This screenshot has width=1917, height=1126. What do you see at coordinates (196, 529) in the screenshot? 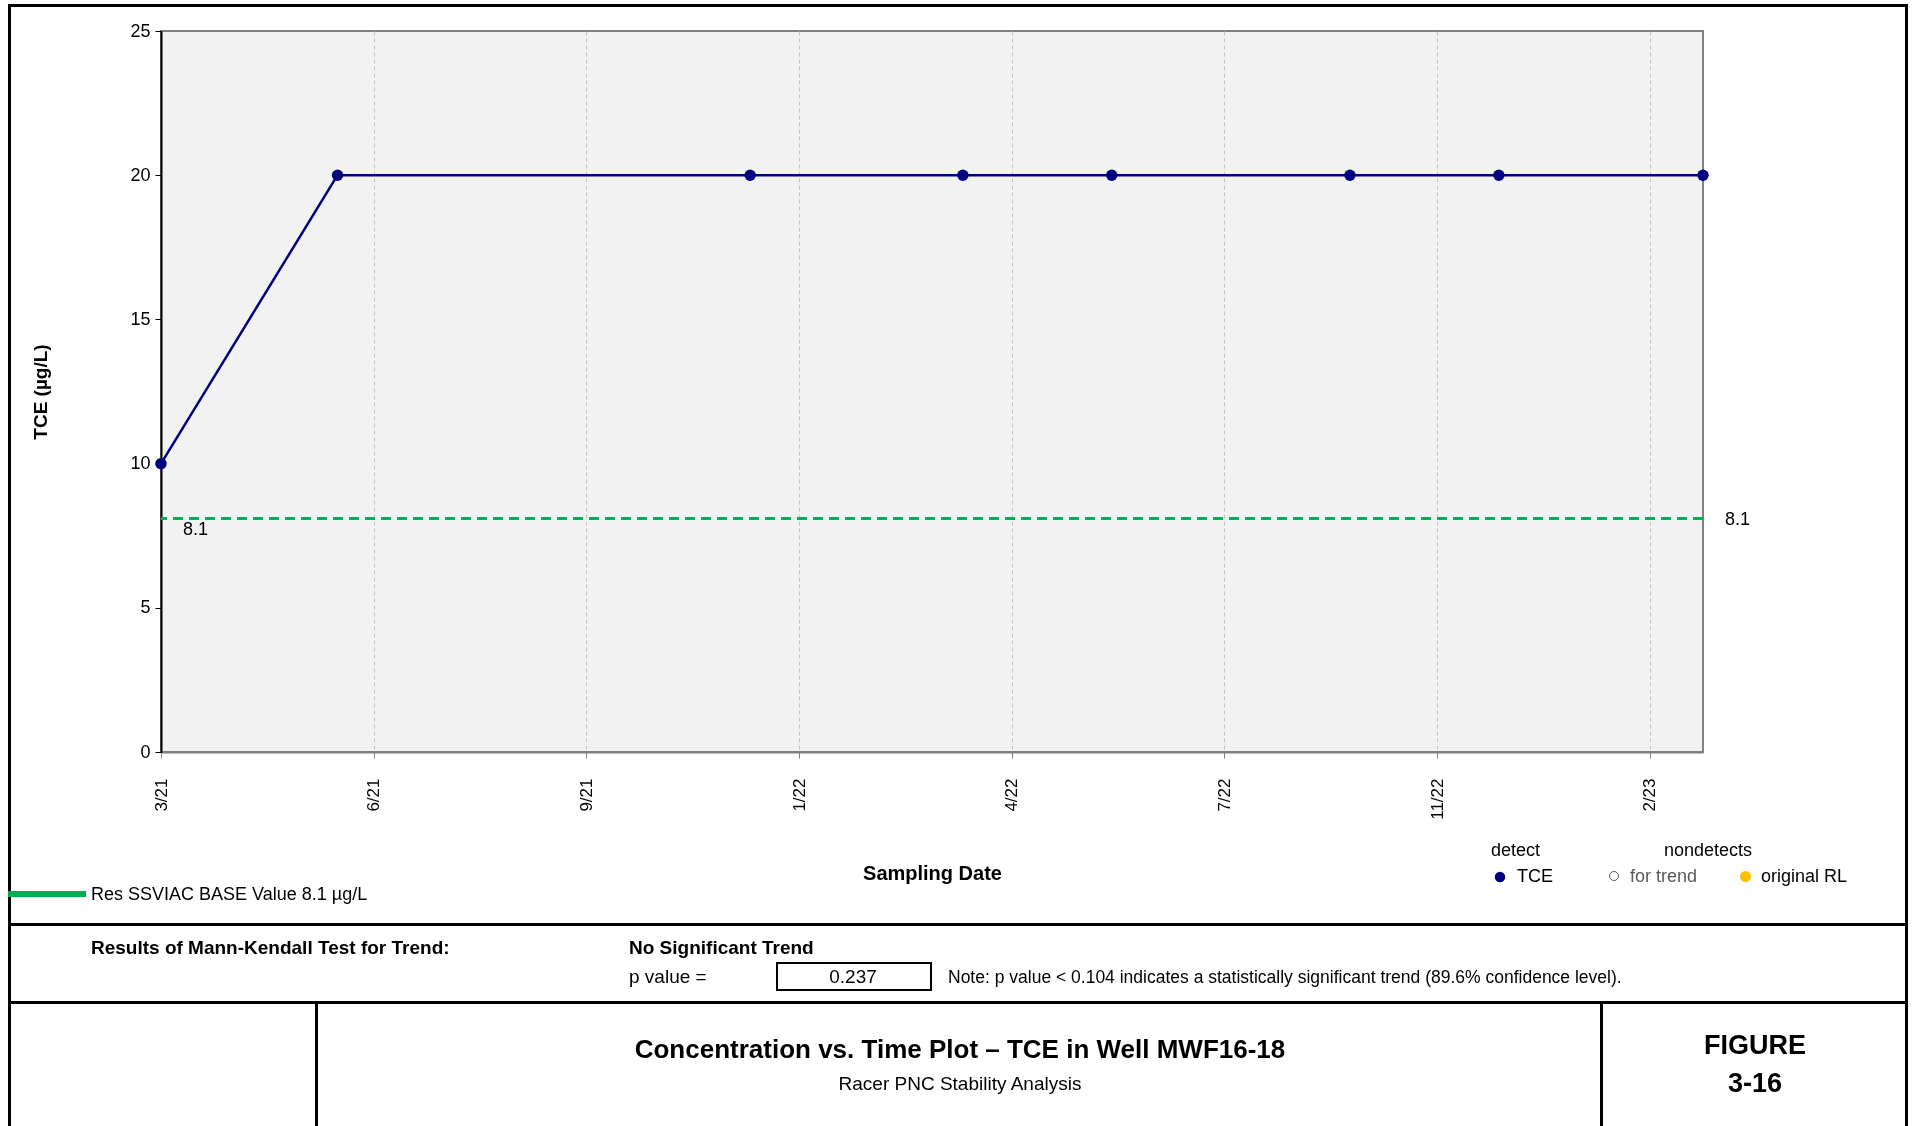
I see `ref-line-label: 8.1` at bounding box center [196, 529].